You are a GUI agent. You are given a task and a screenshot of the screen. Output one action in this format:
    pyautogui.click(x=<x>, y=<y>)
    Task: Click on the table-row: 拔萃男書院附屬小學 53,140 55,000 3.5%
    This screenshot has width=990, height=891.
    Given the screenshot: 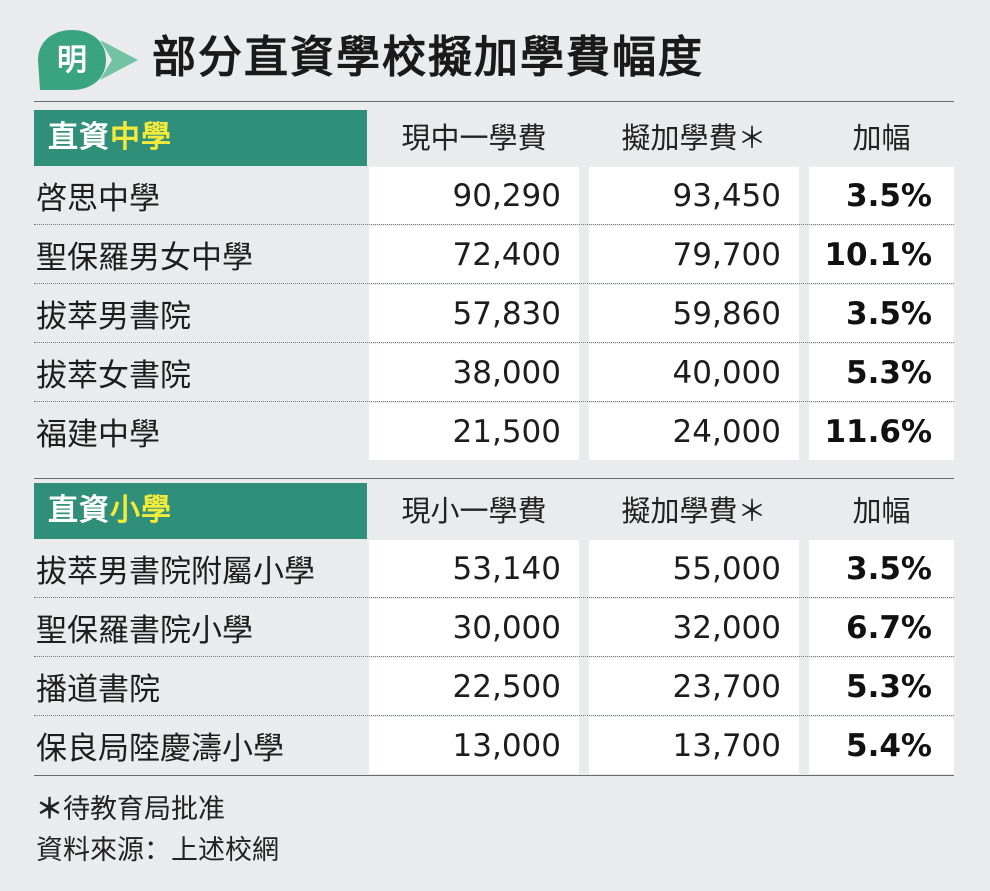 What is the action you would take?
    pyautogui.click(x=494, y=568)
    